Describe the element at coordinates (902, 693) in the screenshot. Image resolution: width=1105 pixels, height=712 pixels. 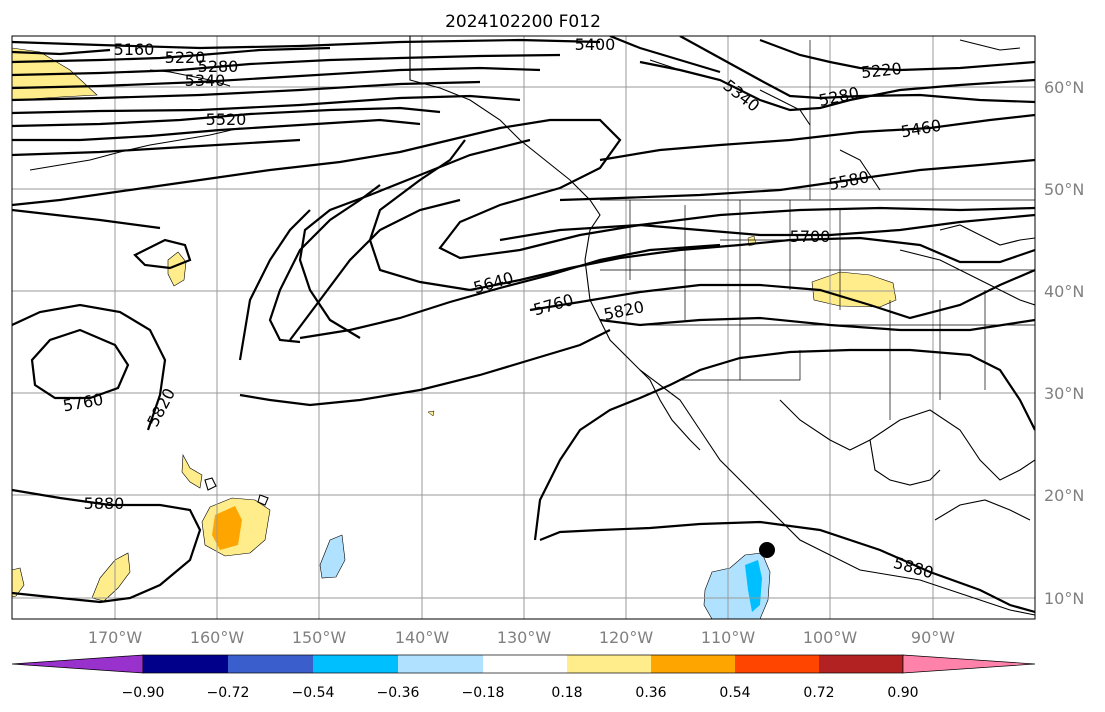
I see `colorbar-tick-label: 0.90` at that location.